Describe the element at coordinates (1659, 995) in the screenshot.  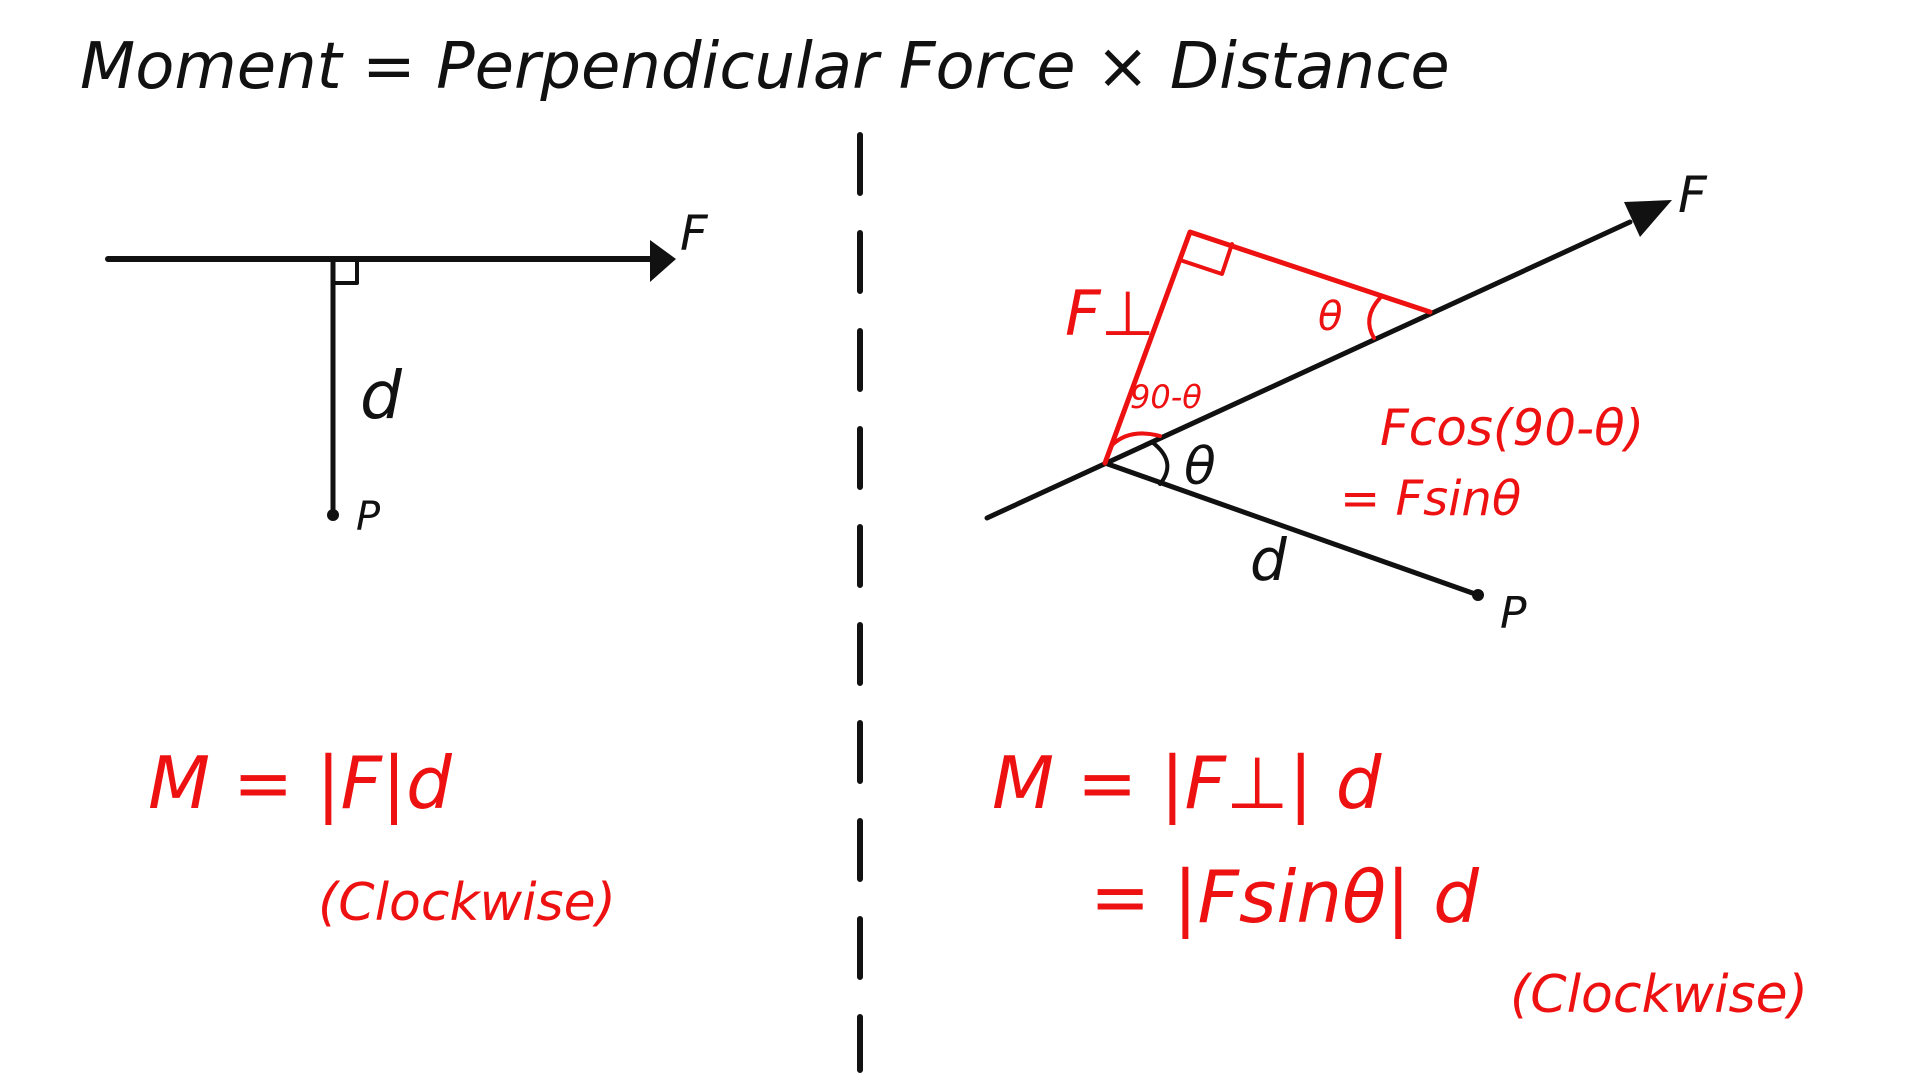
I see `right-direction: (Clockwise)` at that location.